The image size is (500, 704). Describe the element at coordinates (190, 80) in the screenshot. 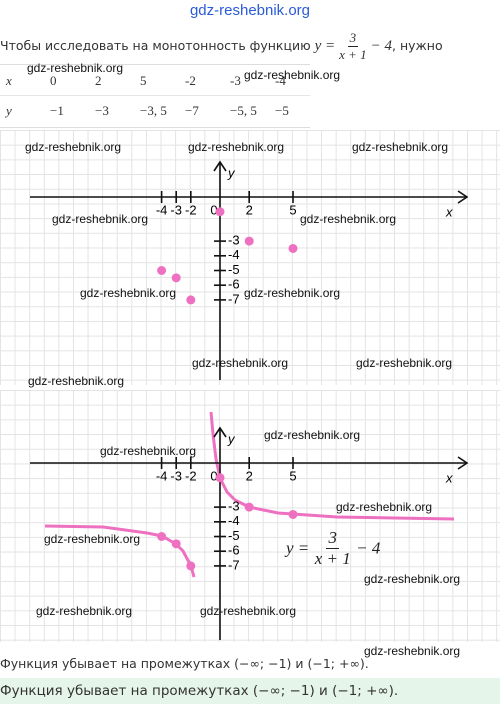

I see `table-cell: -2` at that location.